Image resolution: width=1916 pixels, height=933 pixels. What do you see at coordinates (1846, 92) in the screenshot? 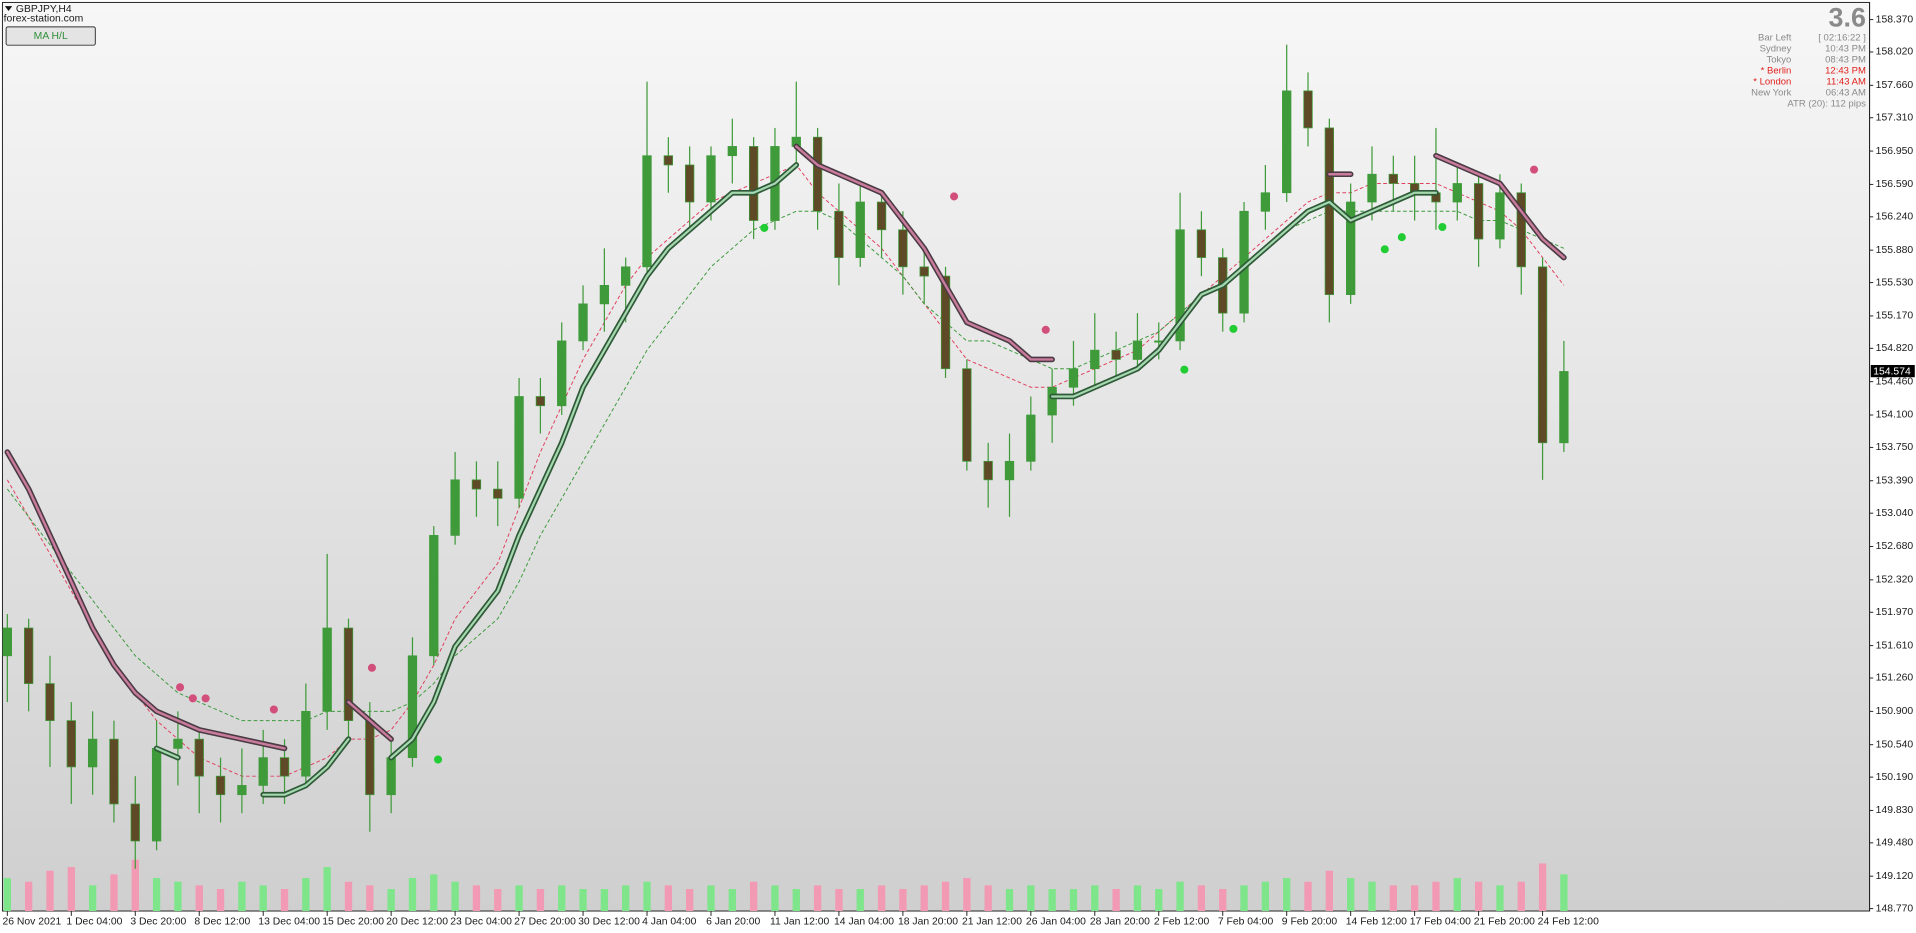
I see `info-row-value: 06:43 AM` at bounding box center [1846, 92].